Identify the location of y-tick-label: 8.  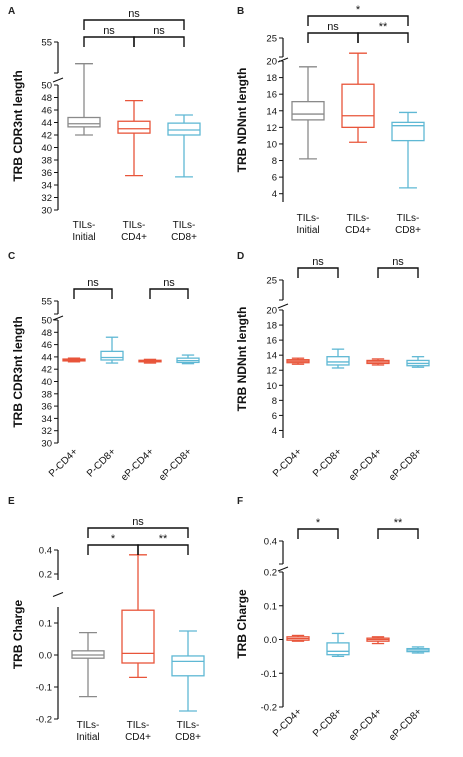
(274, 401).